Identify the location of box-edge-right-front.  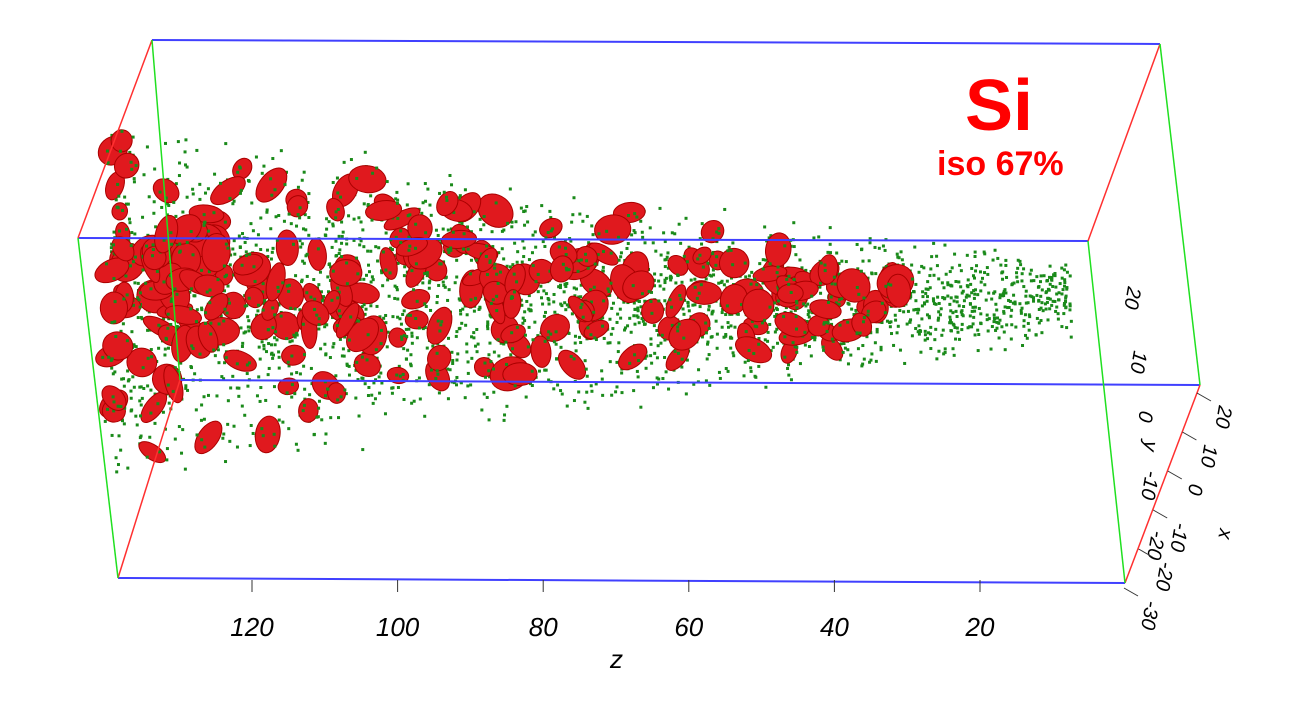
(1106, 412).